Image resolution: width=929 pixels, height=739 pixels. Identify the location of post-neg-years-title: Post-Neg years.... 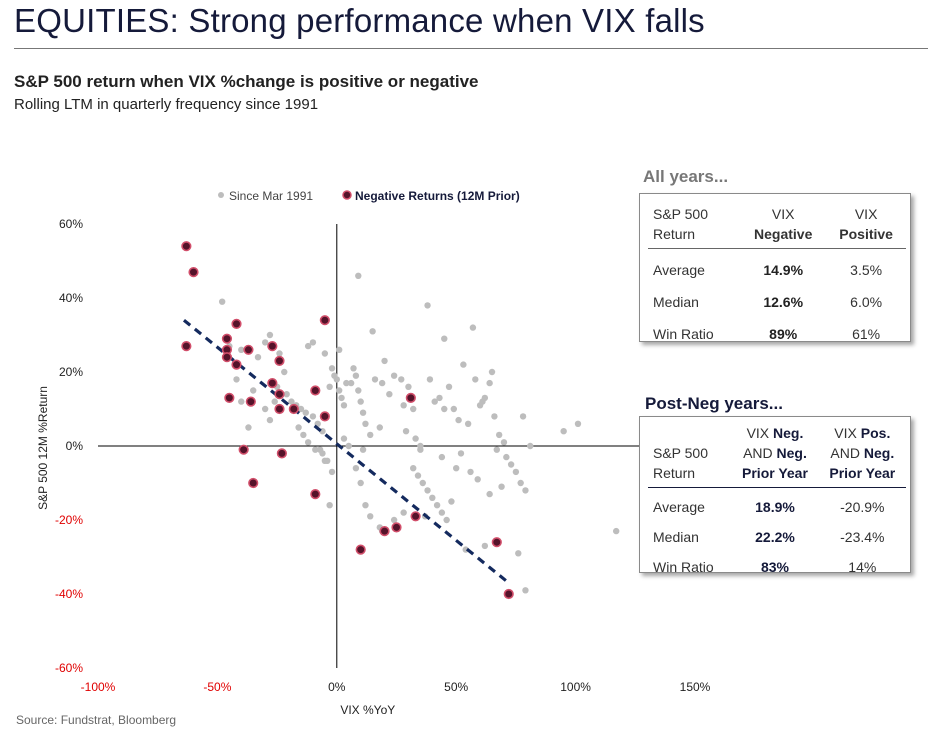
(714, 403).